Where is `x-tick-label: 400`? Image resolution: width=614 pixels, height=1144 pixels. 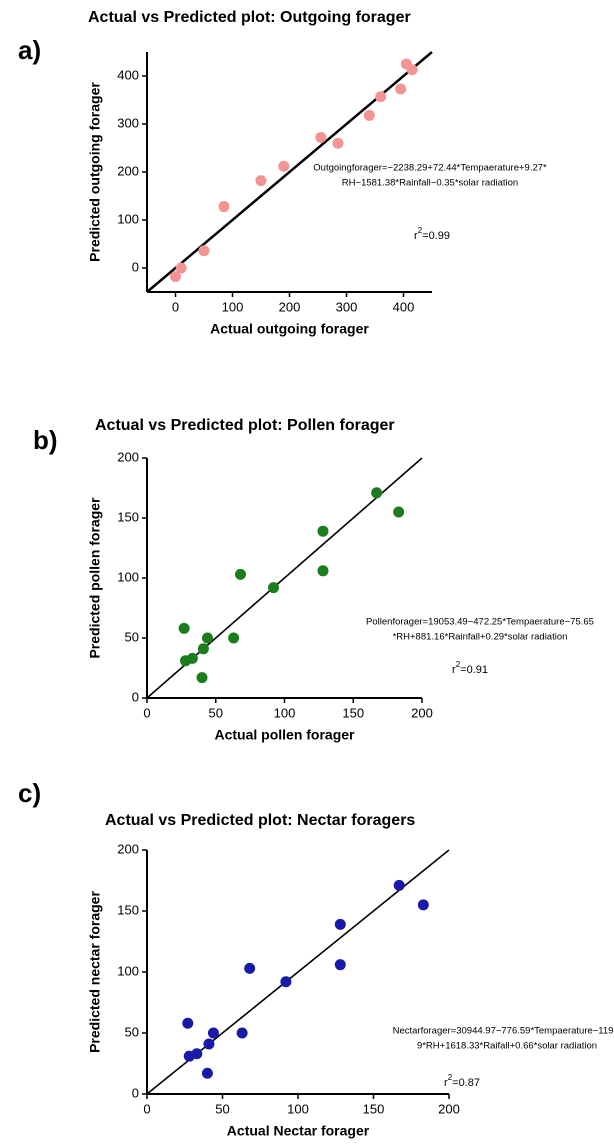
x-tick-label: 400 is located at coordinates (404, 306).